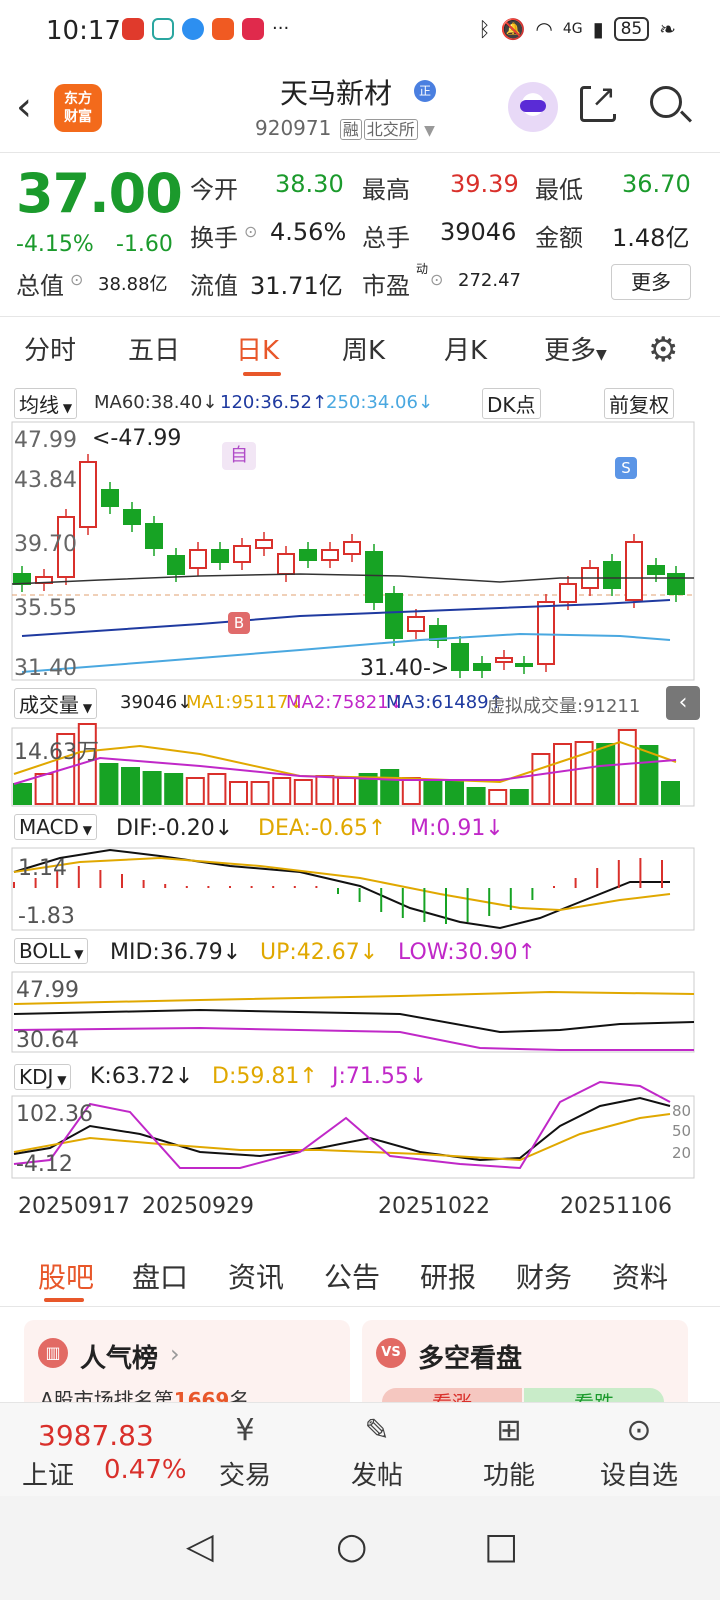  What do you see at coordinates (501, 1546) in the screenshot?
I see `nav-recent-icon: □` at bounding box center [501, 1546].